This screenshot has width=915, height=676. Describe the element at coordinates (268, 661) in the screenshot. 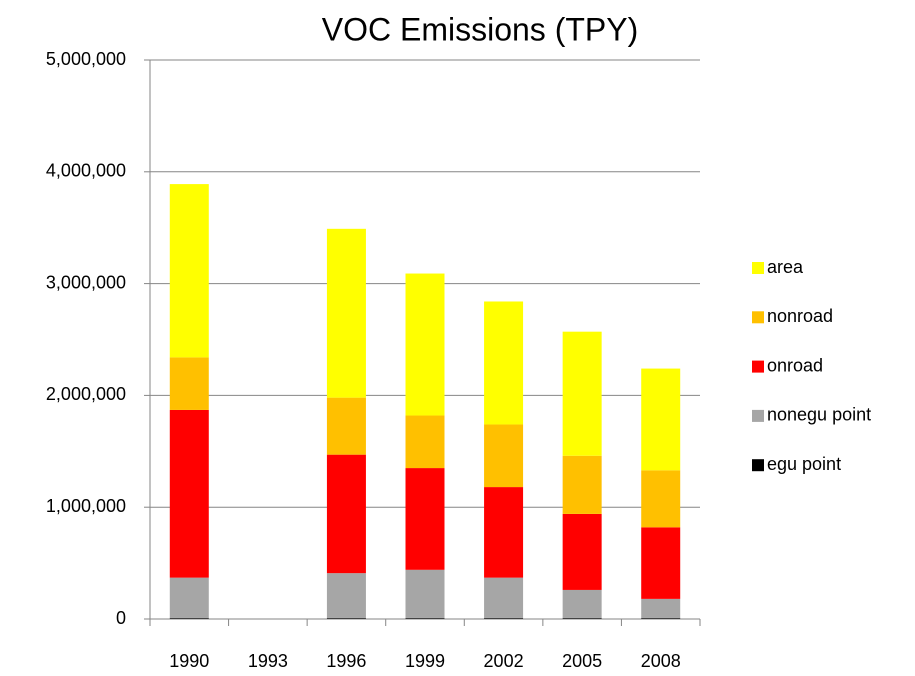

I see `x-tick-label: 1993` at that location.